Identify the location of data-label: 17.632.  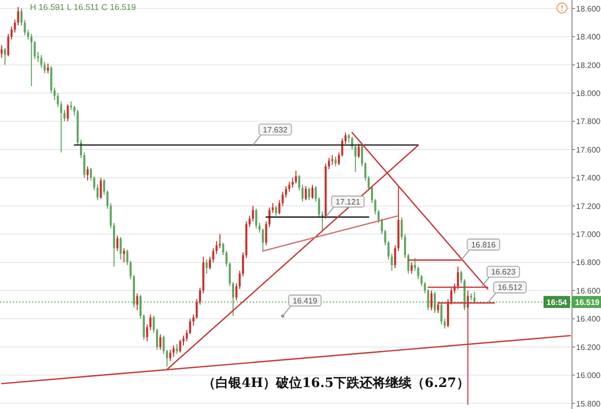
(275, 129).